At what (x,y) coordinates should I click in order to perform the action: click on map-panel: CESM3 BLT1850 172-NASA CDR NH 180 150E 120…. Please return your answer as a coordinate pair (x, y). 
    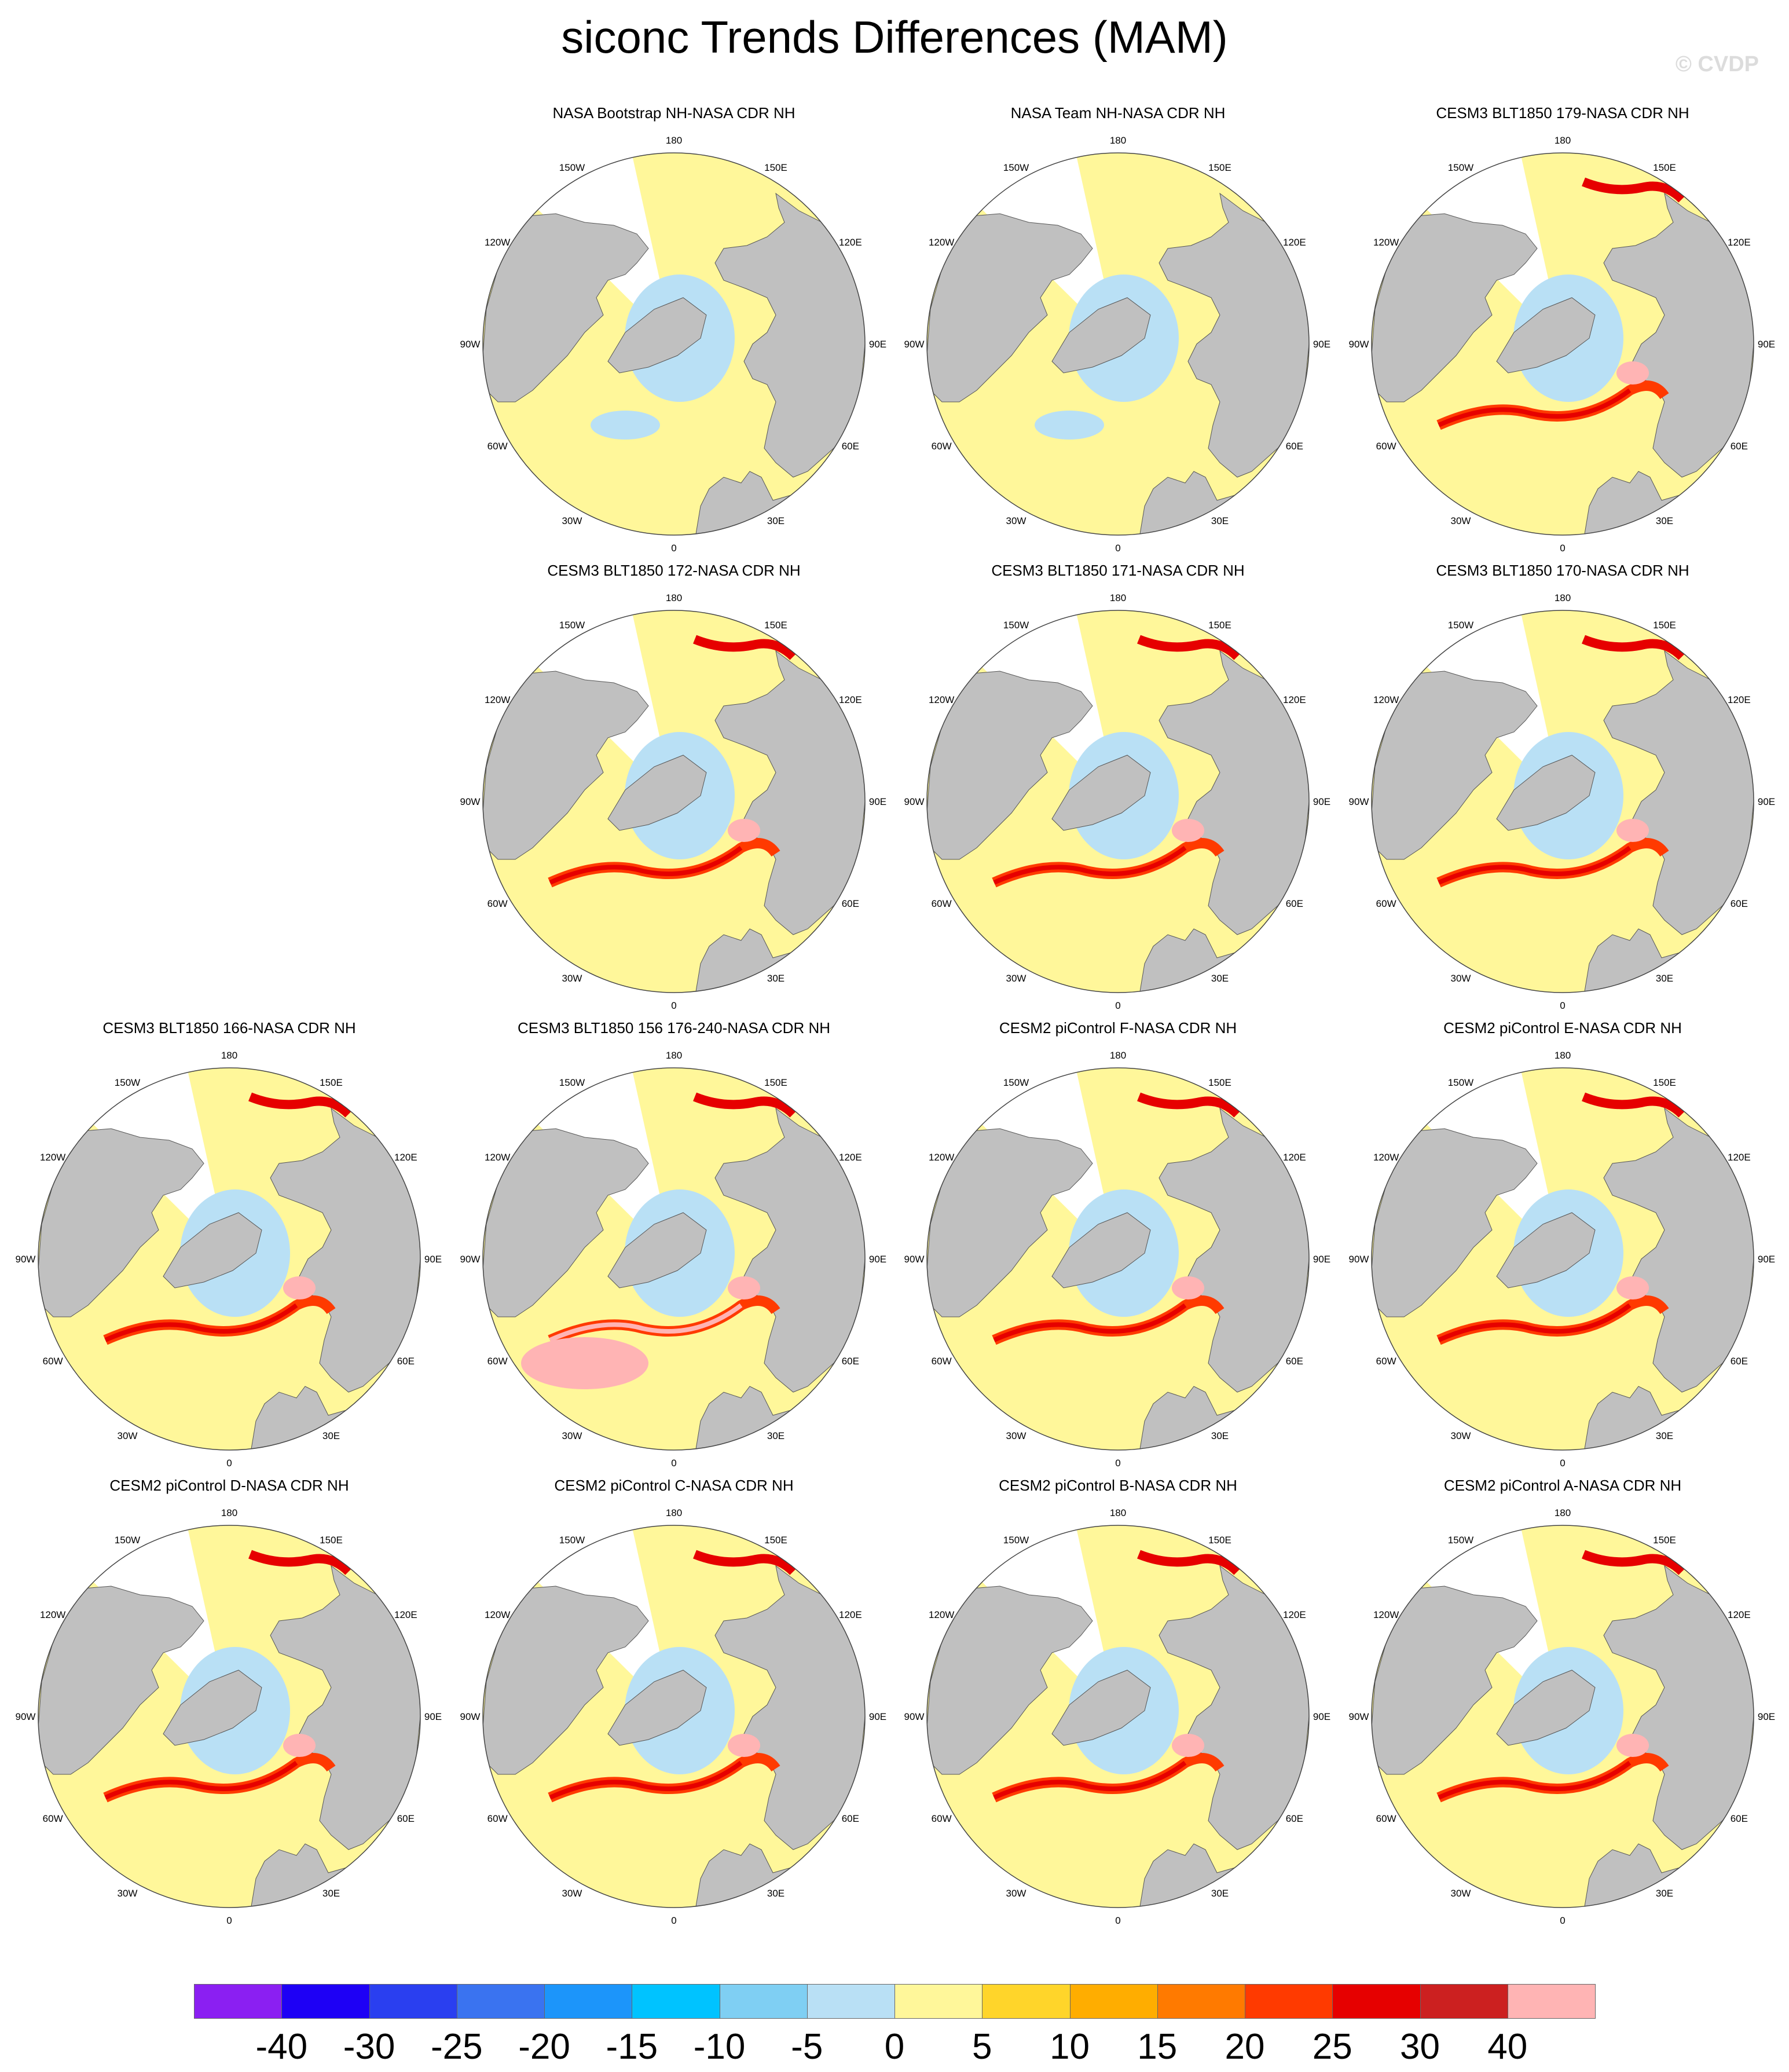
    Looking at the image, I should click on (674, 790).